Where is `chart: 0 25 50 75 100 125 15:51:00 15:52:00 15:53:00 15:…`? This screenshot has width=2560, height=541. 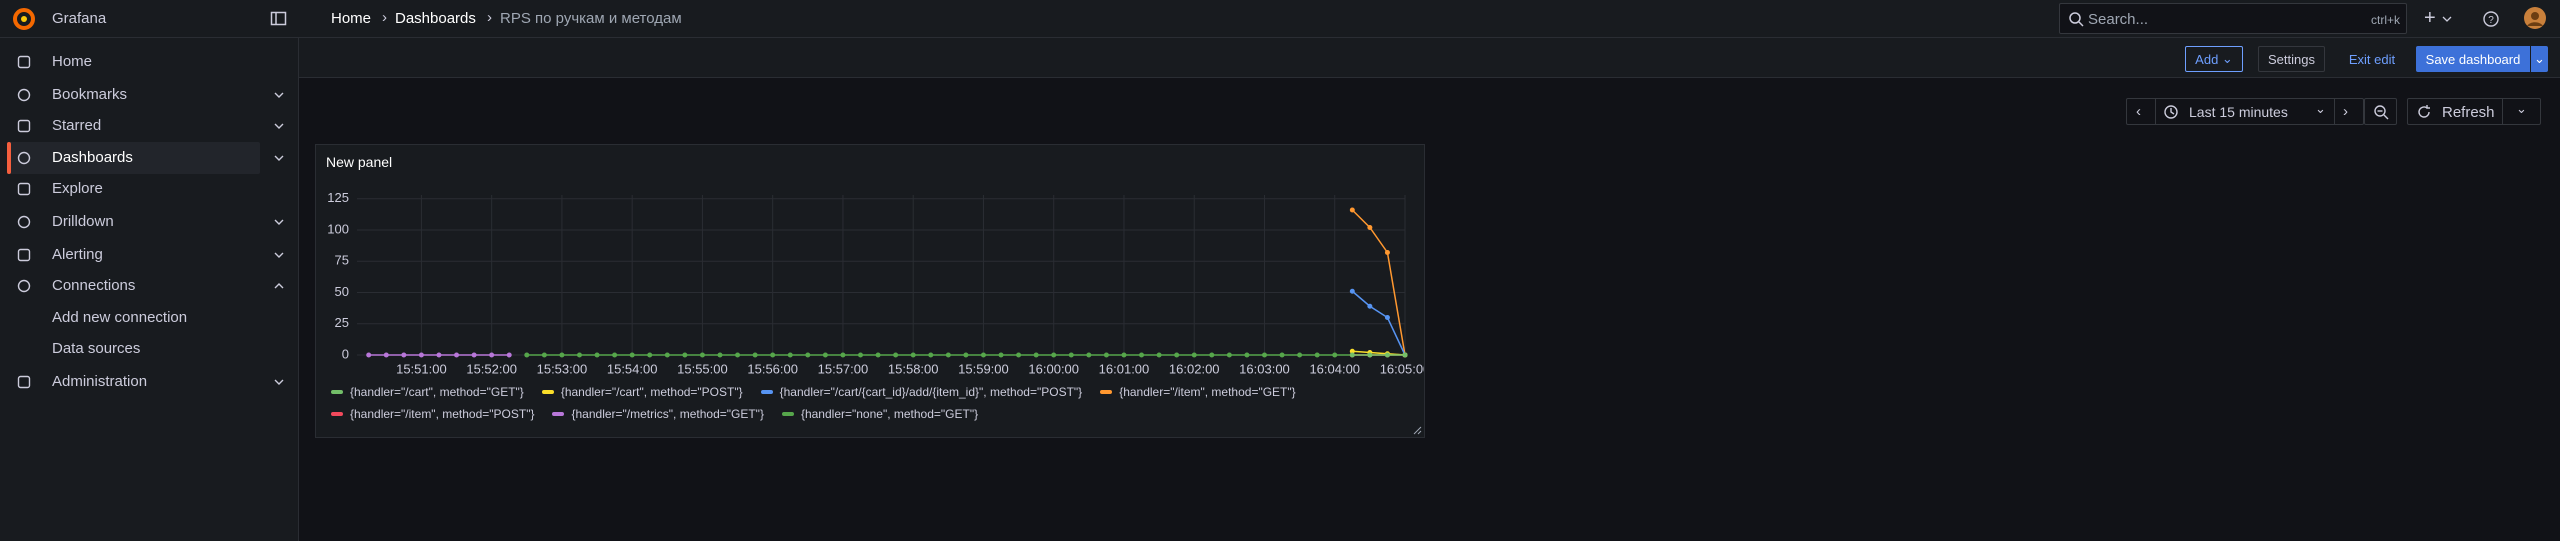
chart: 0 25 50 75 100 125 15:51:00 15:52:00 15:53:00 15:… is located at coordinates (875, 283).